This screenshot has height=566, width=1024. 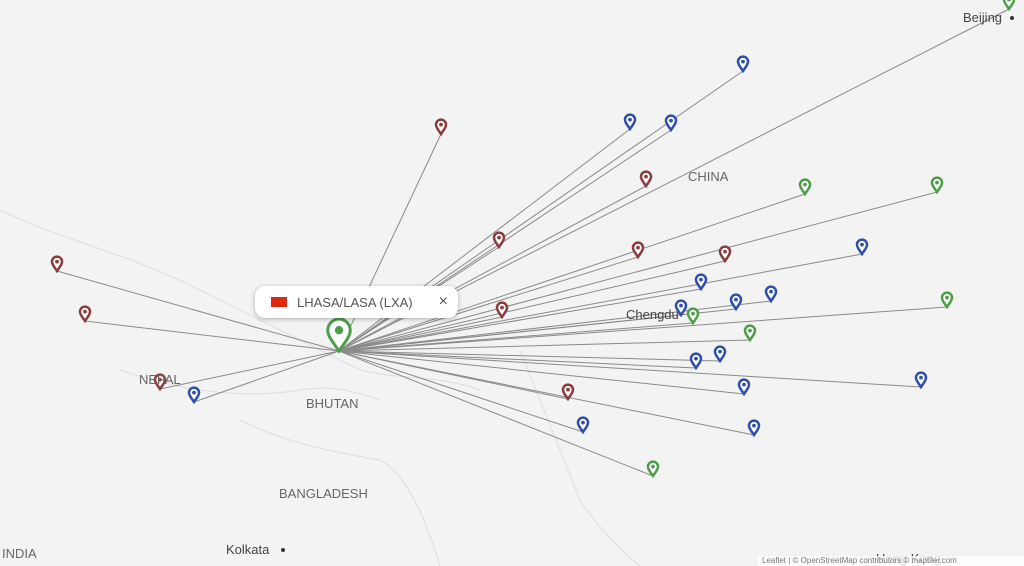 I want to click on country-label: INDIA, so click(x=19, y=553).